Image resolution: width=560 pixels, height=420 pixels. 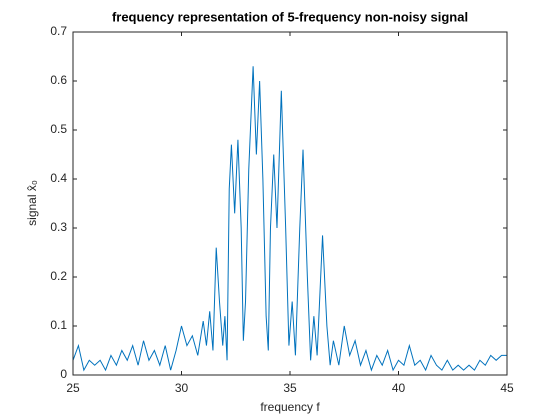 What do you see at coordinates (58, 227) in the screenshot?
I see `y-tick-label: 0.3` at bounding box center [58, 227].